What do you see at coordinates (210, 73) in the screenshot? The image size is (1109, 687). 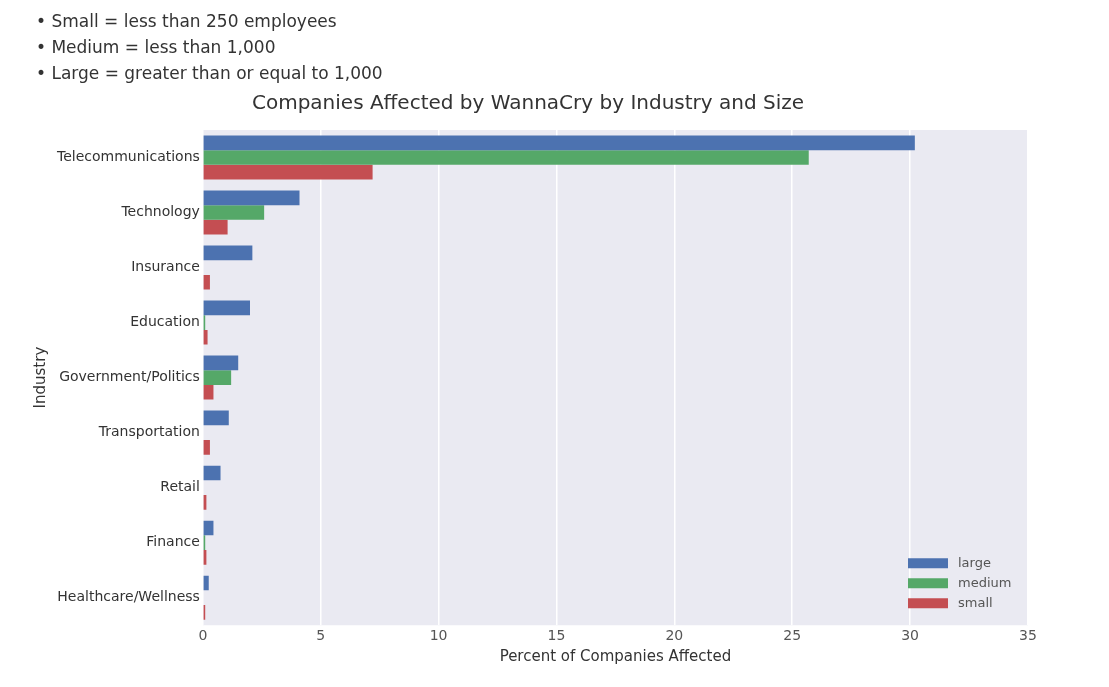 I see `text: • Large = greater than or equal to 1,000` at bounding box center [210, 73].